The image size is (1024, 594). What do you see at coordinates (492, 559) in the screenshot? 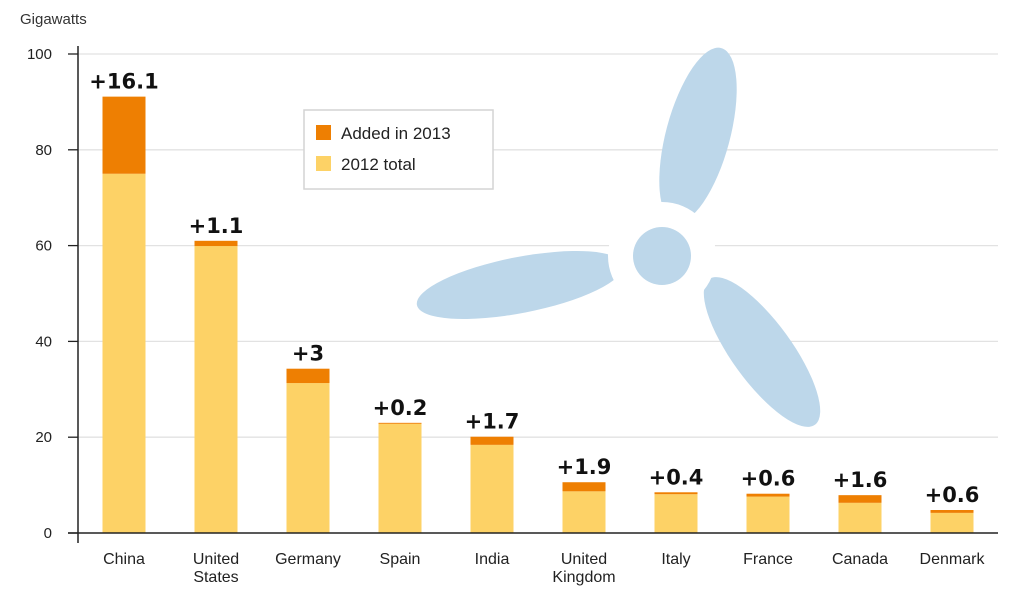
I see `x-tick-label: India` at bounding box center [492, 559].